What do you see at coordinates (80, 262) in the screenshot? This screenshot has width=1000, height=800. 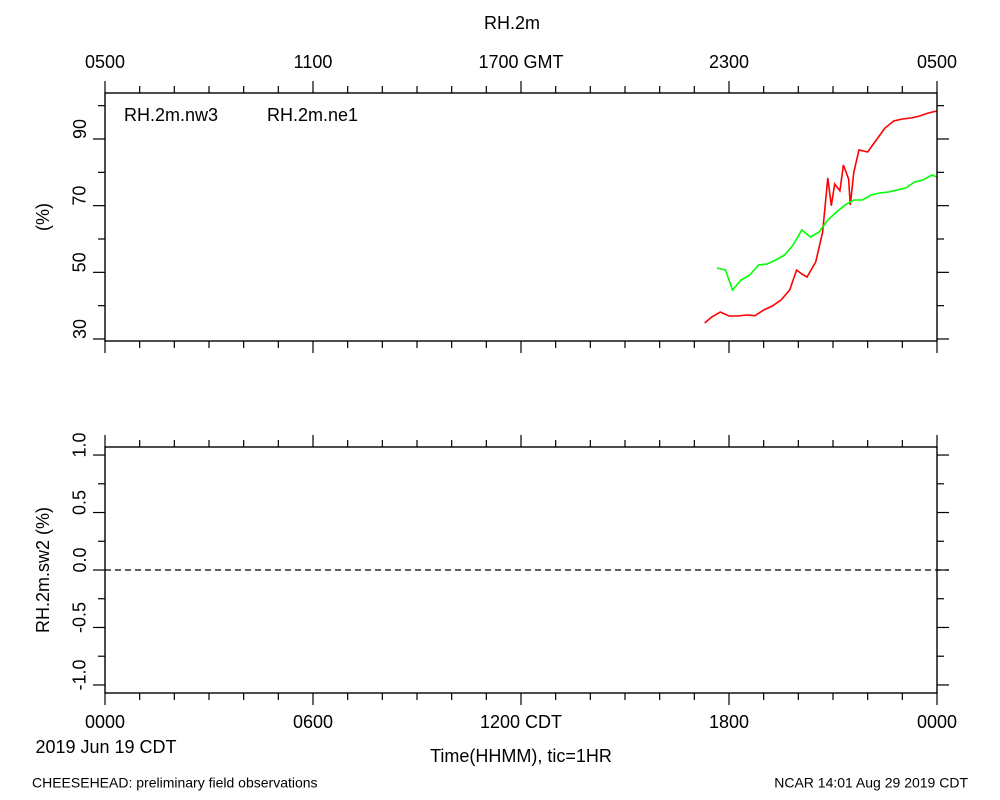 I see `y-tick-label: 50` at bounding box center [80, 262].